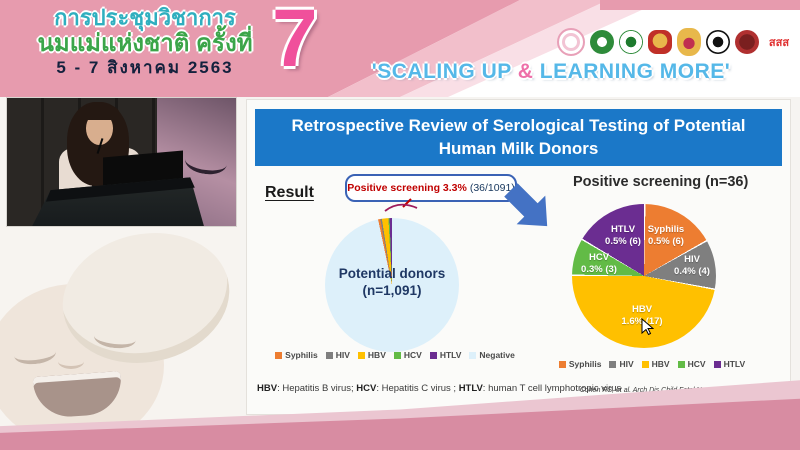  What do you see at coordinates (289, 192) in the screenshot?
I see `result-label: Result` at bounding box center [289, 192].